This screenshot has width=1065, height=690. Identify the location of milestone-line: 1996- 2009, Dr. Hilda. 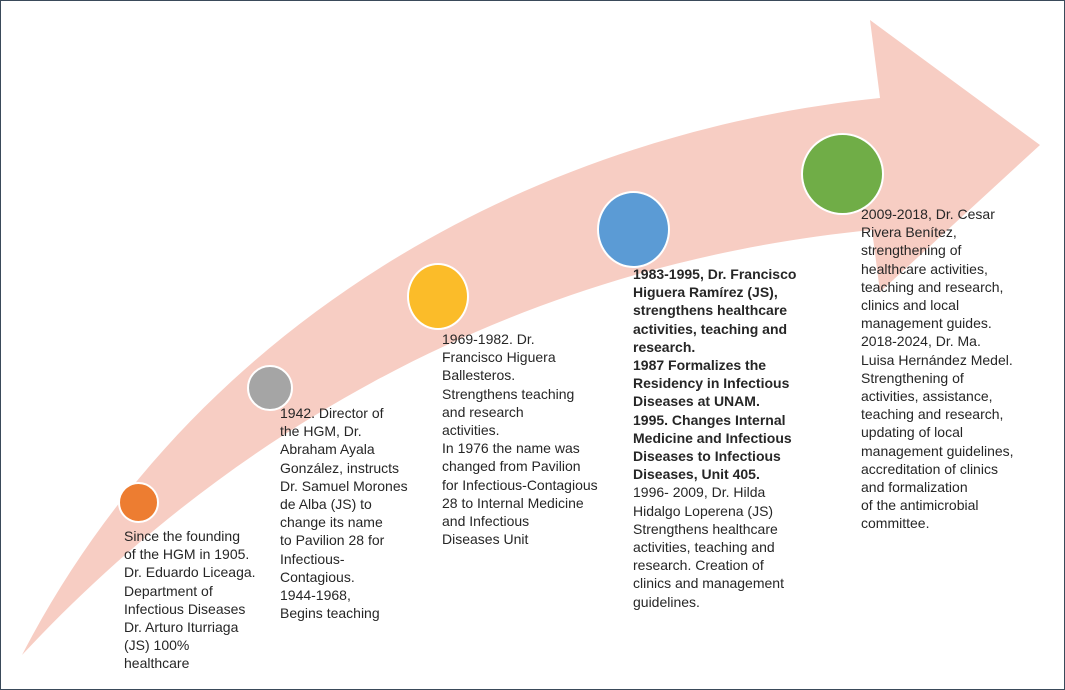
(699, 492).